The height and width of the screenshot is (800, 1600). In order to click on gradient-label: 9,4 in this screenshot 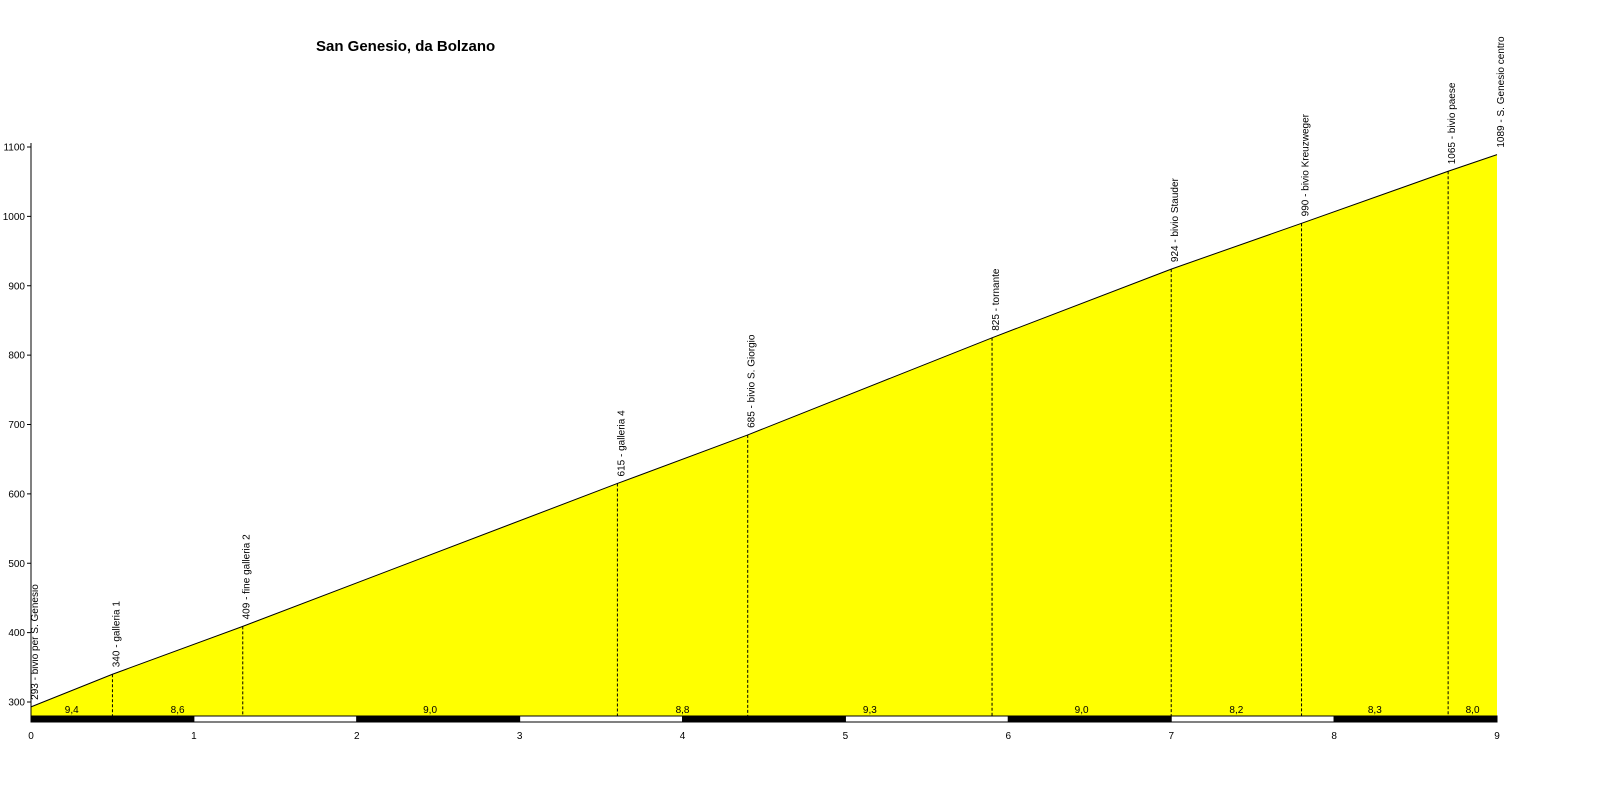, I will do `click(72, 710)`.